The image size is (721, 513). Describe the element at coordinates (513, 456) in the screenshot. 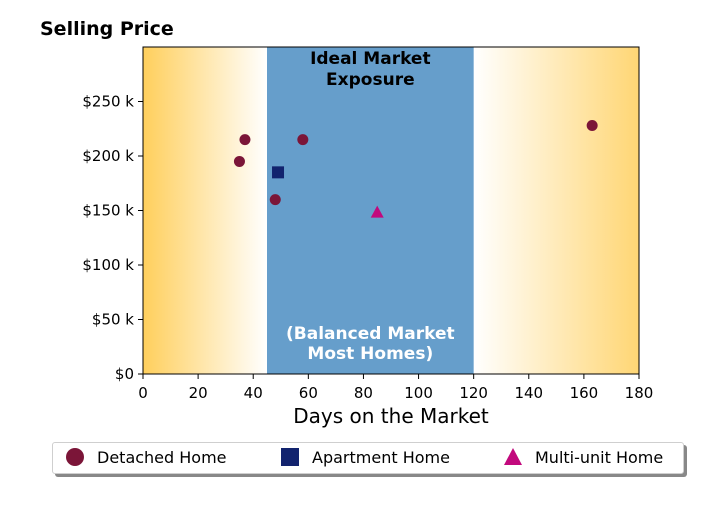

I see `triangle-marker-icon` at that location.